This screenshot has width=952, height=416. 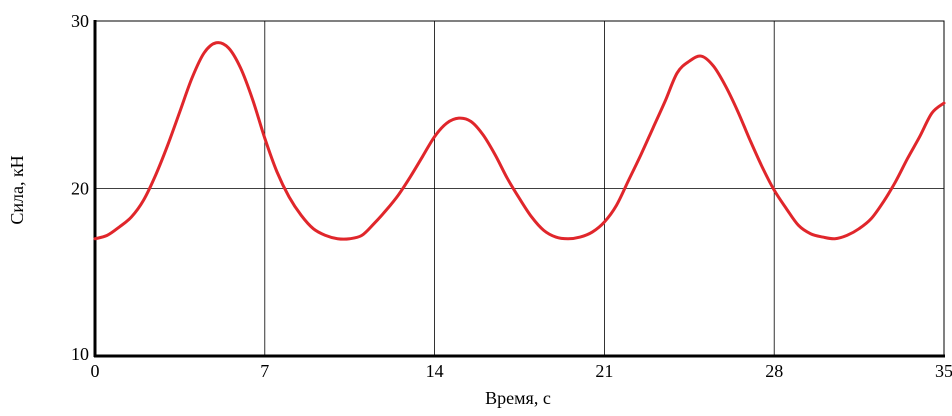 What do you see at coordinates (95, 371) in the screenshot?
I see `x-tick-label: 0` at bounding box center [95, 371].